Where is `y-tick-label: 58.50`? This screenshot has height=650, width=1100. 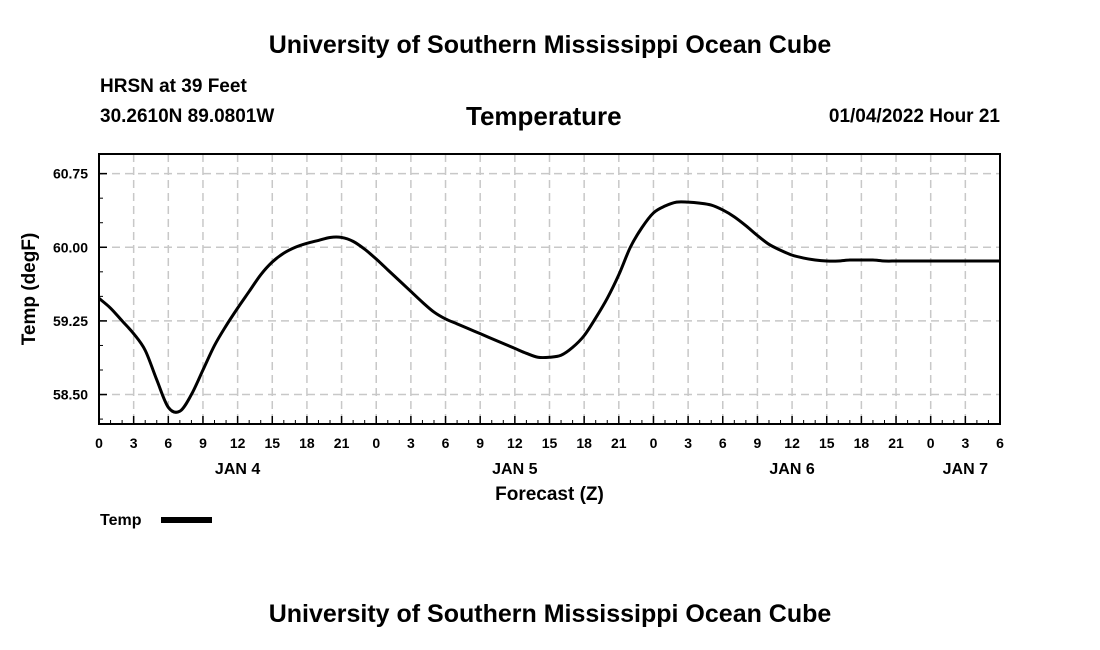
y-tick-label: 58.50 is located at coordinates (70, 395).